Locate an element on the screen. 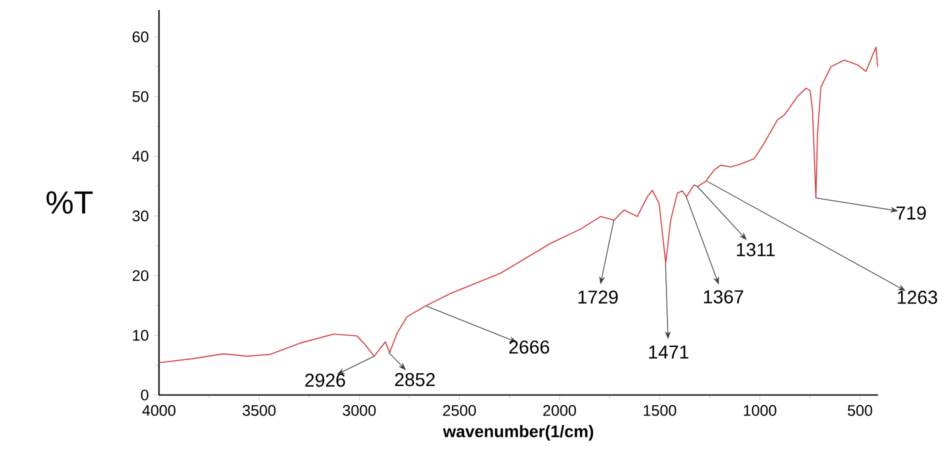 This screenshot has width=952, height=461. annotation: 1471 is located at coordinates (668, 352).